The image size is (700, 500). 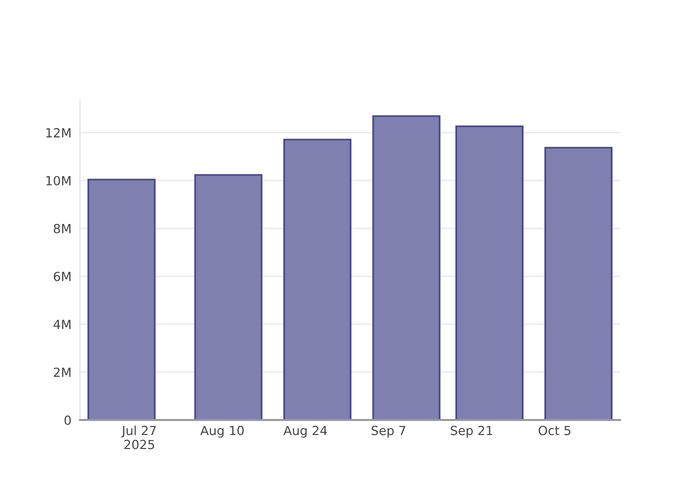 What do you see at coordinates (554, 431) in the screenshot?
I see `x-tick-label: Oct 5` at bounding box center [554, 431].